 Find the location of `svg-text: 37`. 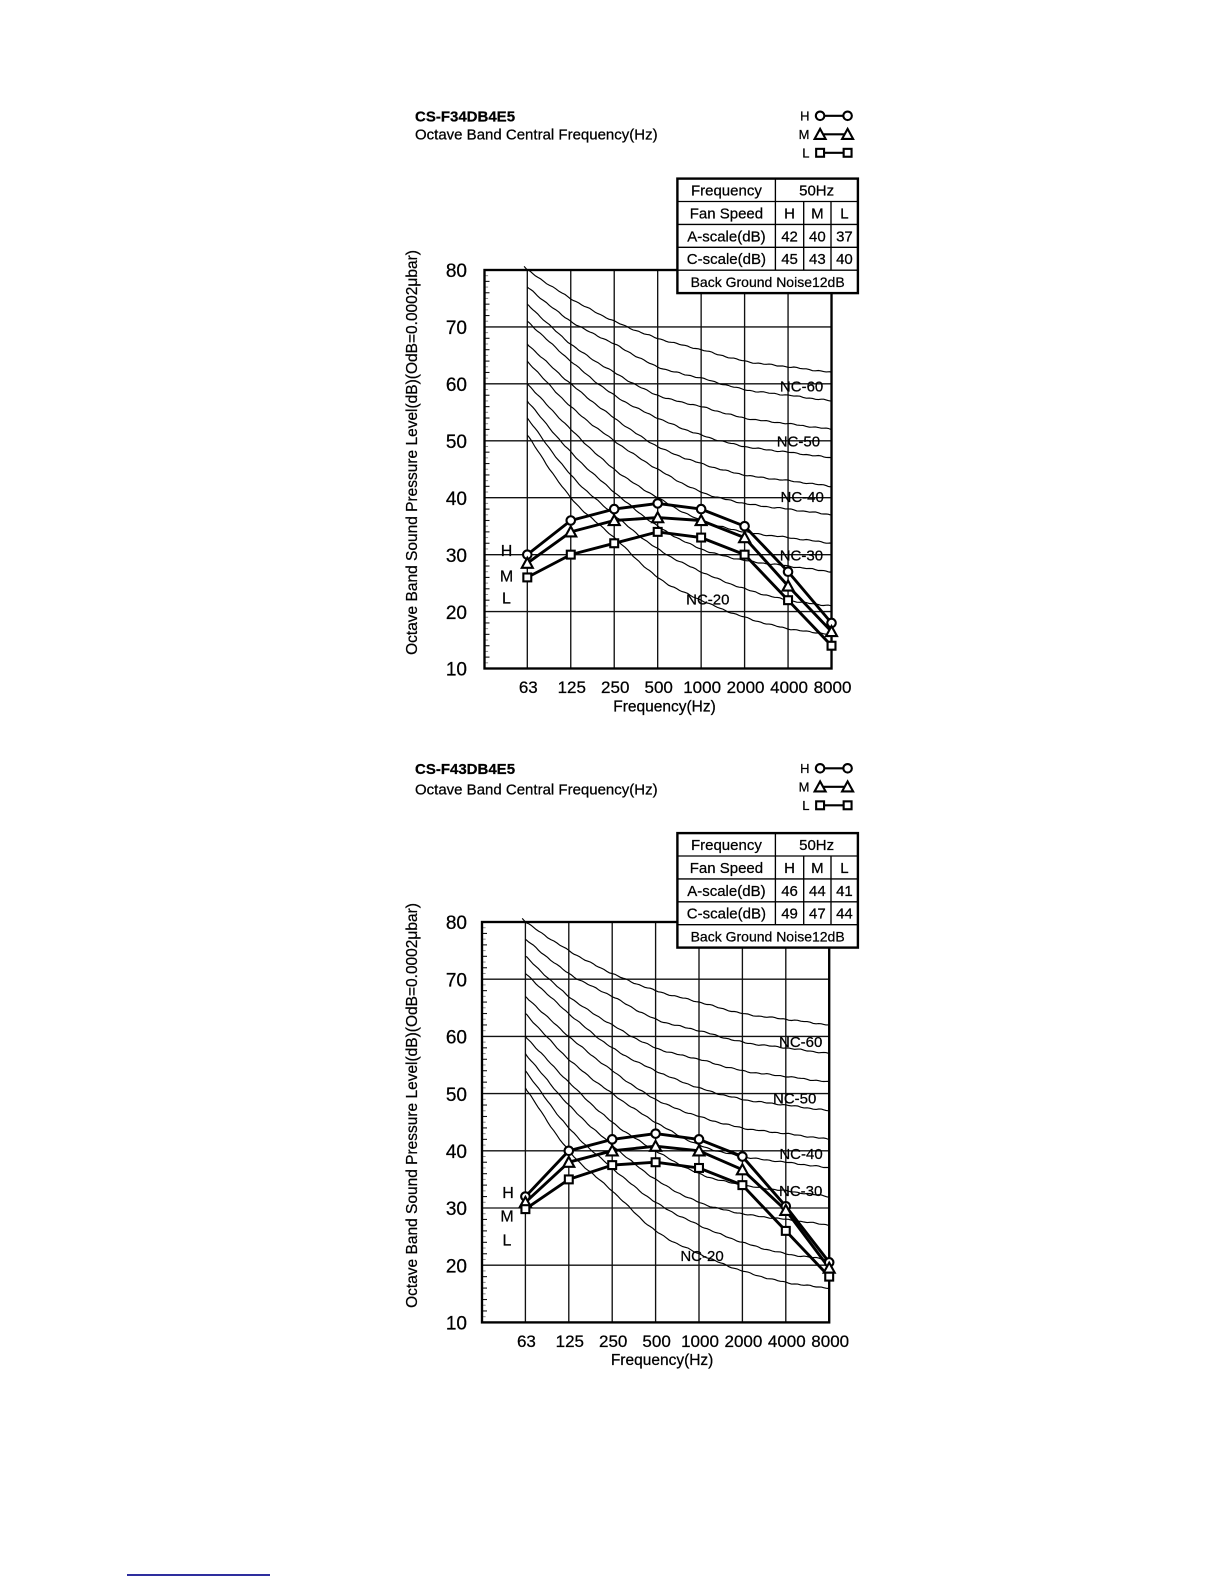

svg-text: 37 is located at coordinates (844, 236).